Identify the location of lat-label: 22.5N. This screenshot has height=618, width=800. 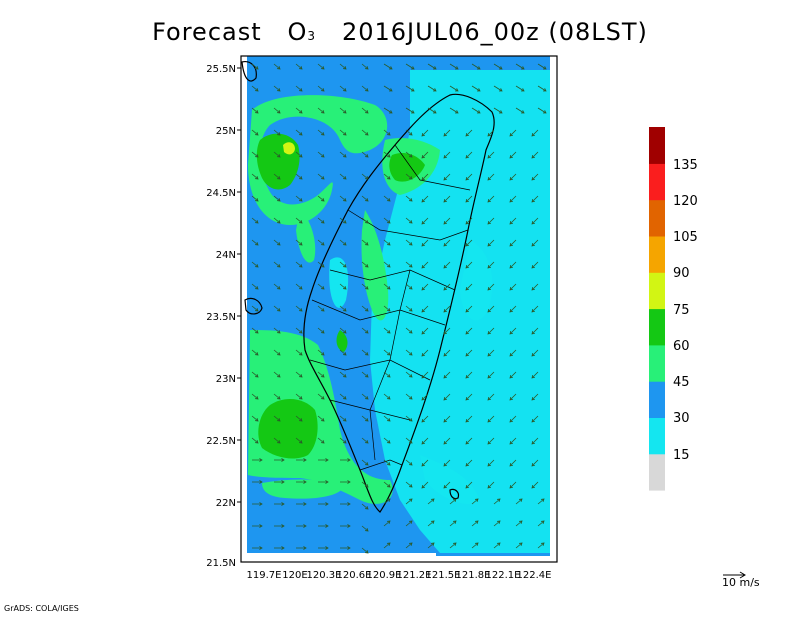
(221, 441).